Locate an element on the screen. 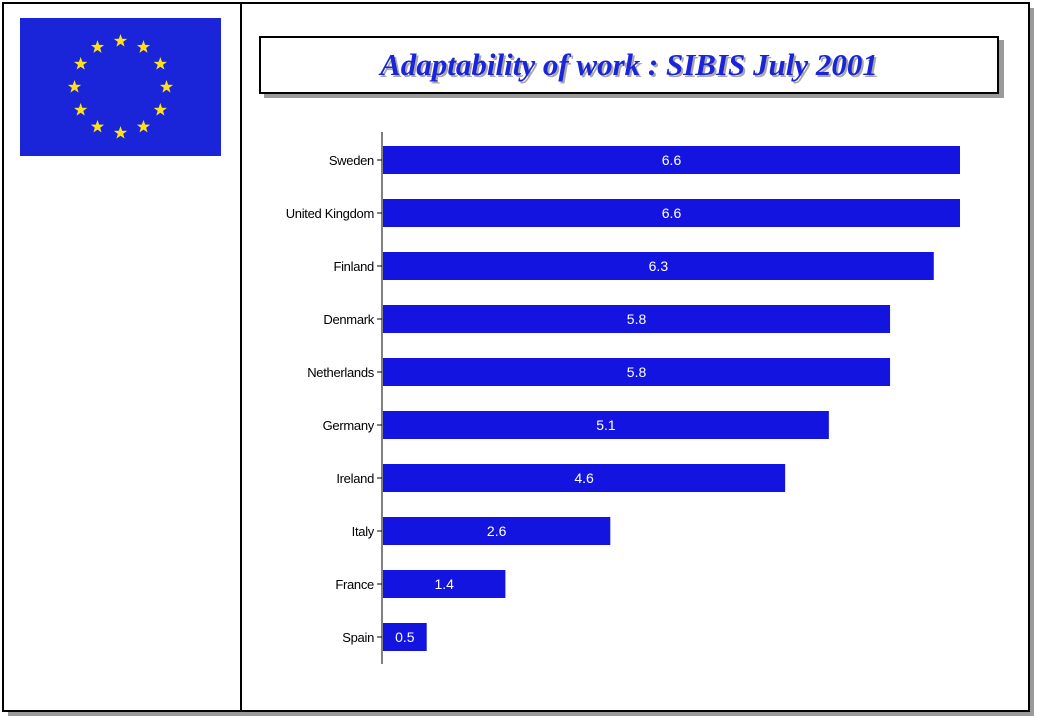 Image resolution: width=1040 pixels, height=720 pixels. bar-france is located at coordinates (444, 584).